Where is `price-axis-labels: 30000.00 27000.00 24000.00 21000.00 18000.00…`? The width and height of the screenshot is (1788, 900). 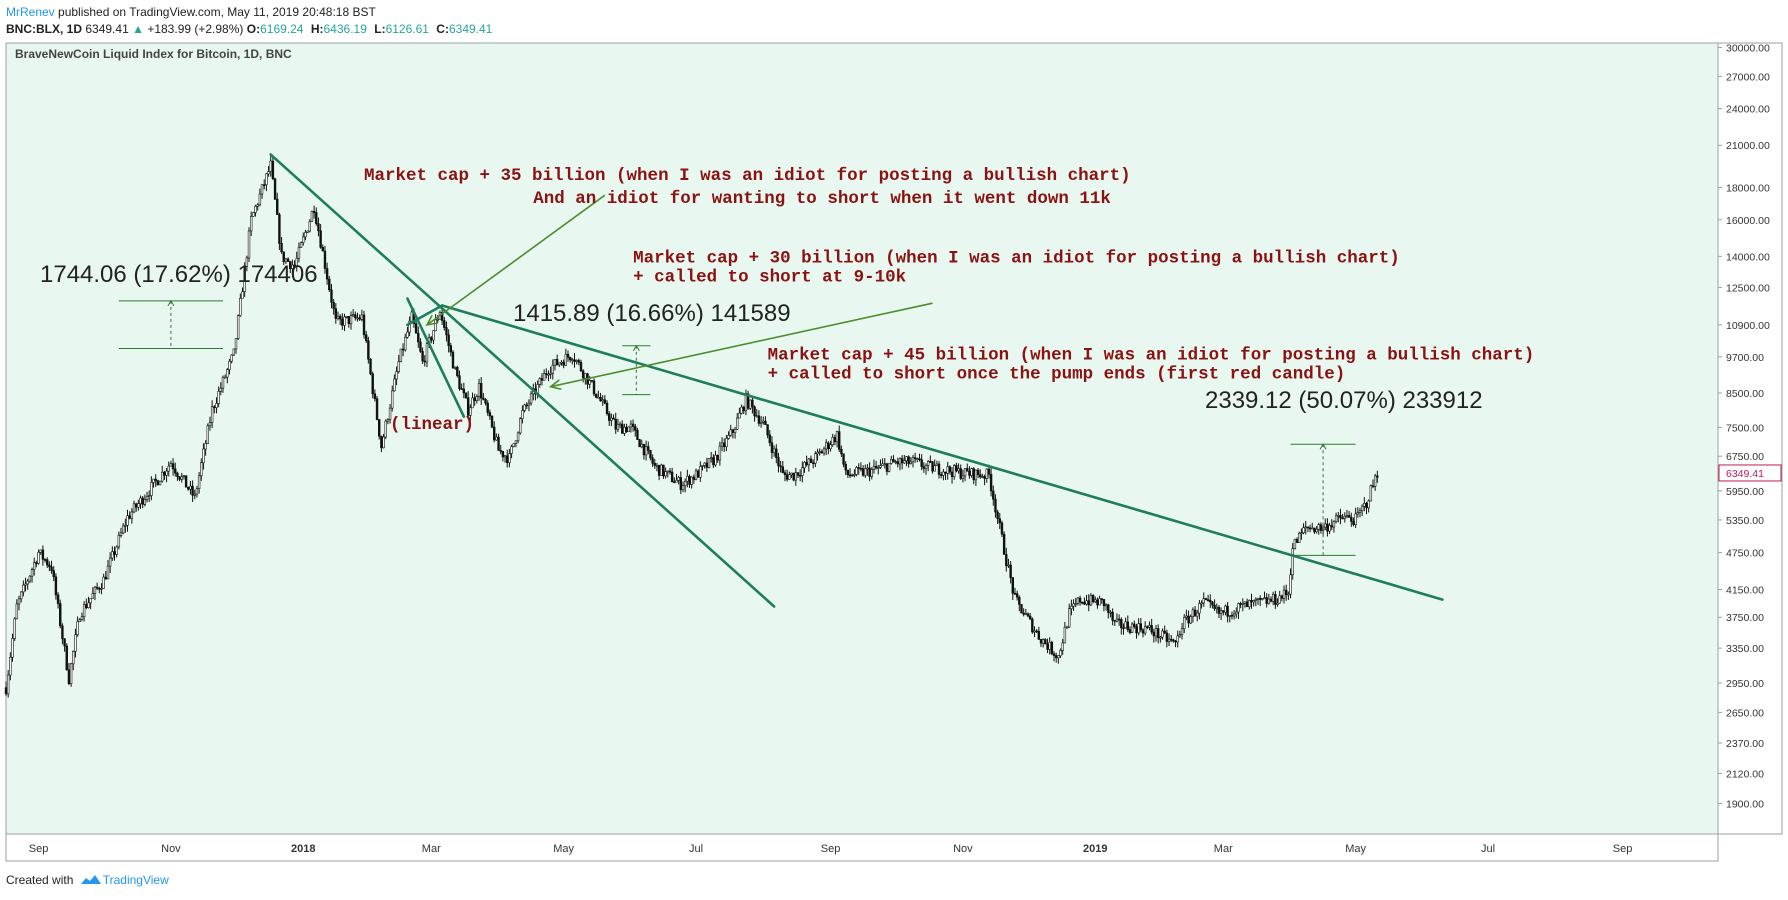 price-axis-labels: 30000.00 27000.00 24000.00 21000.00 18000.00… is located at coordinates (1750, 427).